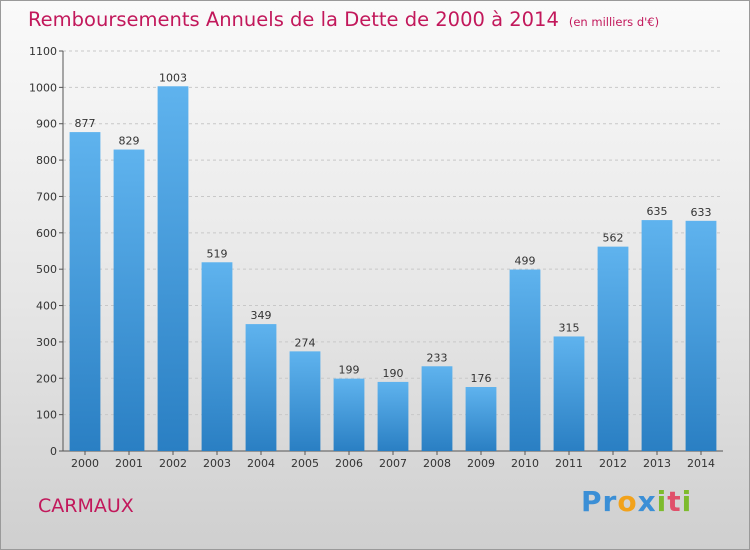 This screenshot has height=550, width=750. Describe the element at coordinates (129, 141) in the screenshot. I see `bar-value-label: 829` at that location.